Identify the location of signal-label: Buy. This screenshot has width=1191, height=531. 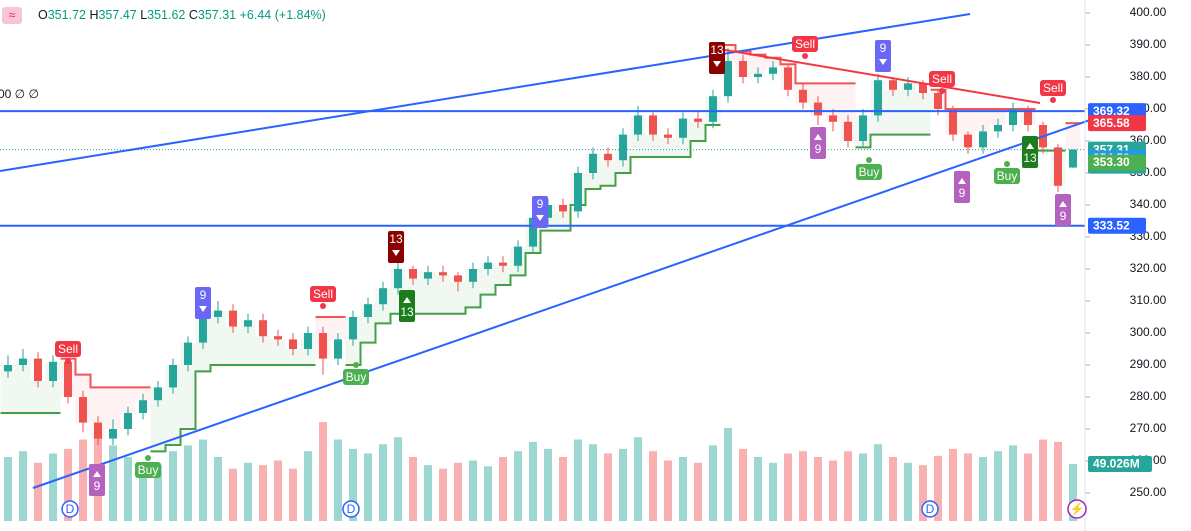
(869, 172).